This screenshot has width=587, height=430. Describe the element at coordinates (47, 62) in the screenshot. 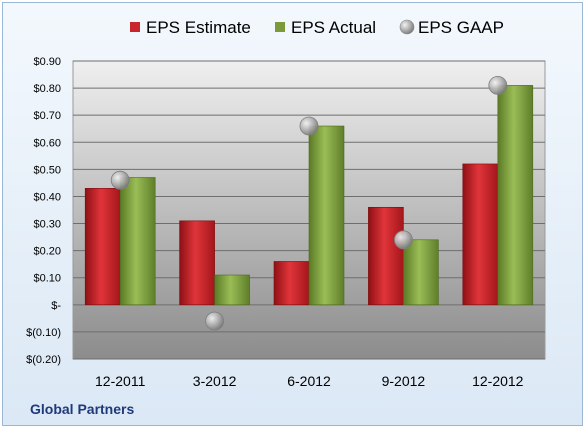

I see `y-tick-label: $0.90` at that location.